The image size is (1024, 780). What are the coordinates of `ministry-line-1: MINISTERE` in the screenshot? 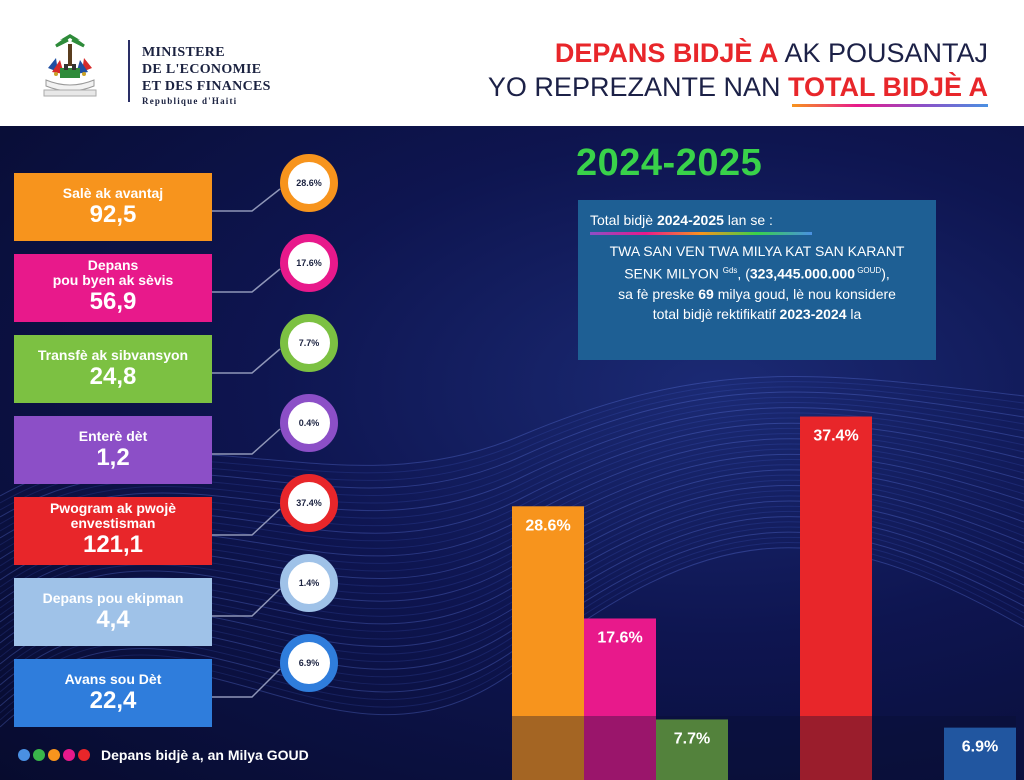 It's located at (183, 52).